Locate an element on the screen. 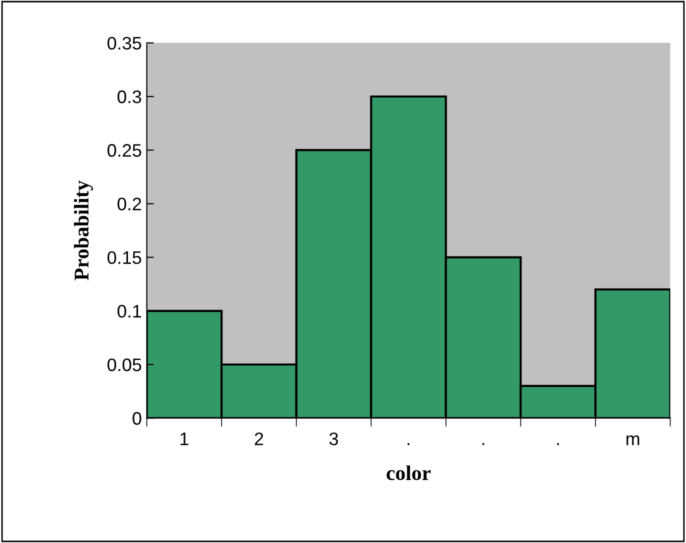  y-tick-label: 0.2 is located at coordinates (130, 204).